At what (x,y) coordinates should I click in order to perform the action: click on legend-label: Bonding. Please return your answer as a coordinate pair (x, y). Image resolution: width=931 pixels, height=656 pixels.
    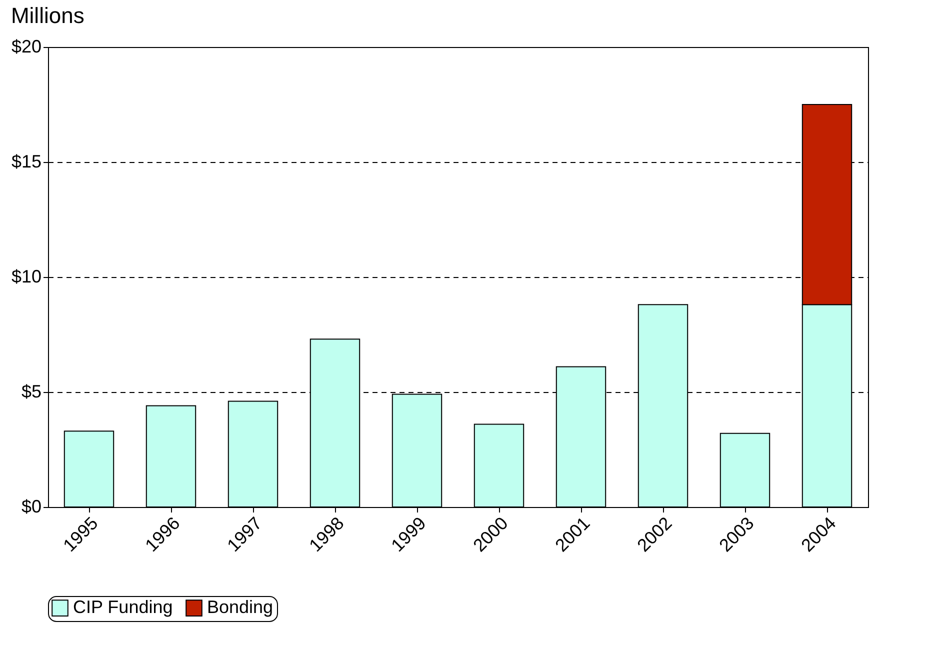
    Looking at the image, I should click on (240, 607).